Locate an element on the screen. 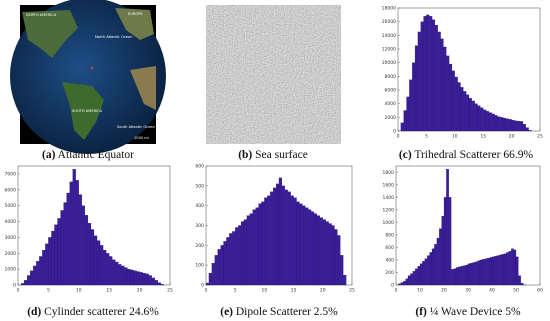  x-tick-label: 10 is located at coordinates (265, 291).